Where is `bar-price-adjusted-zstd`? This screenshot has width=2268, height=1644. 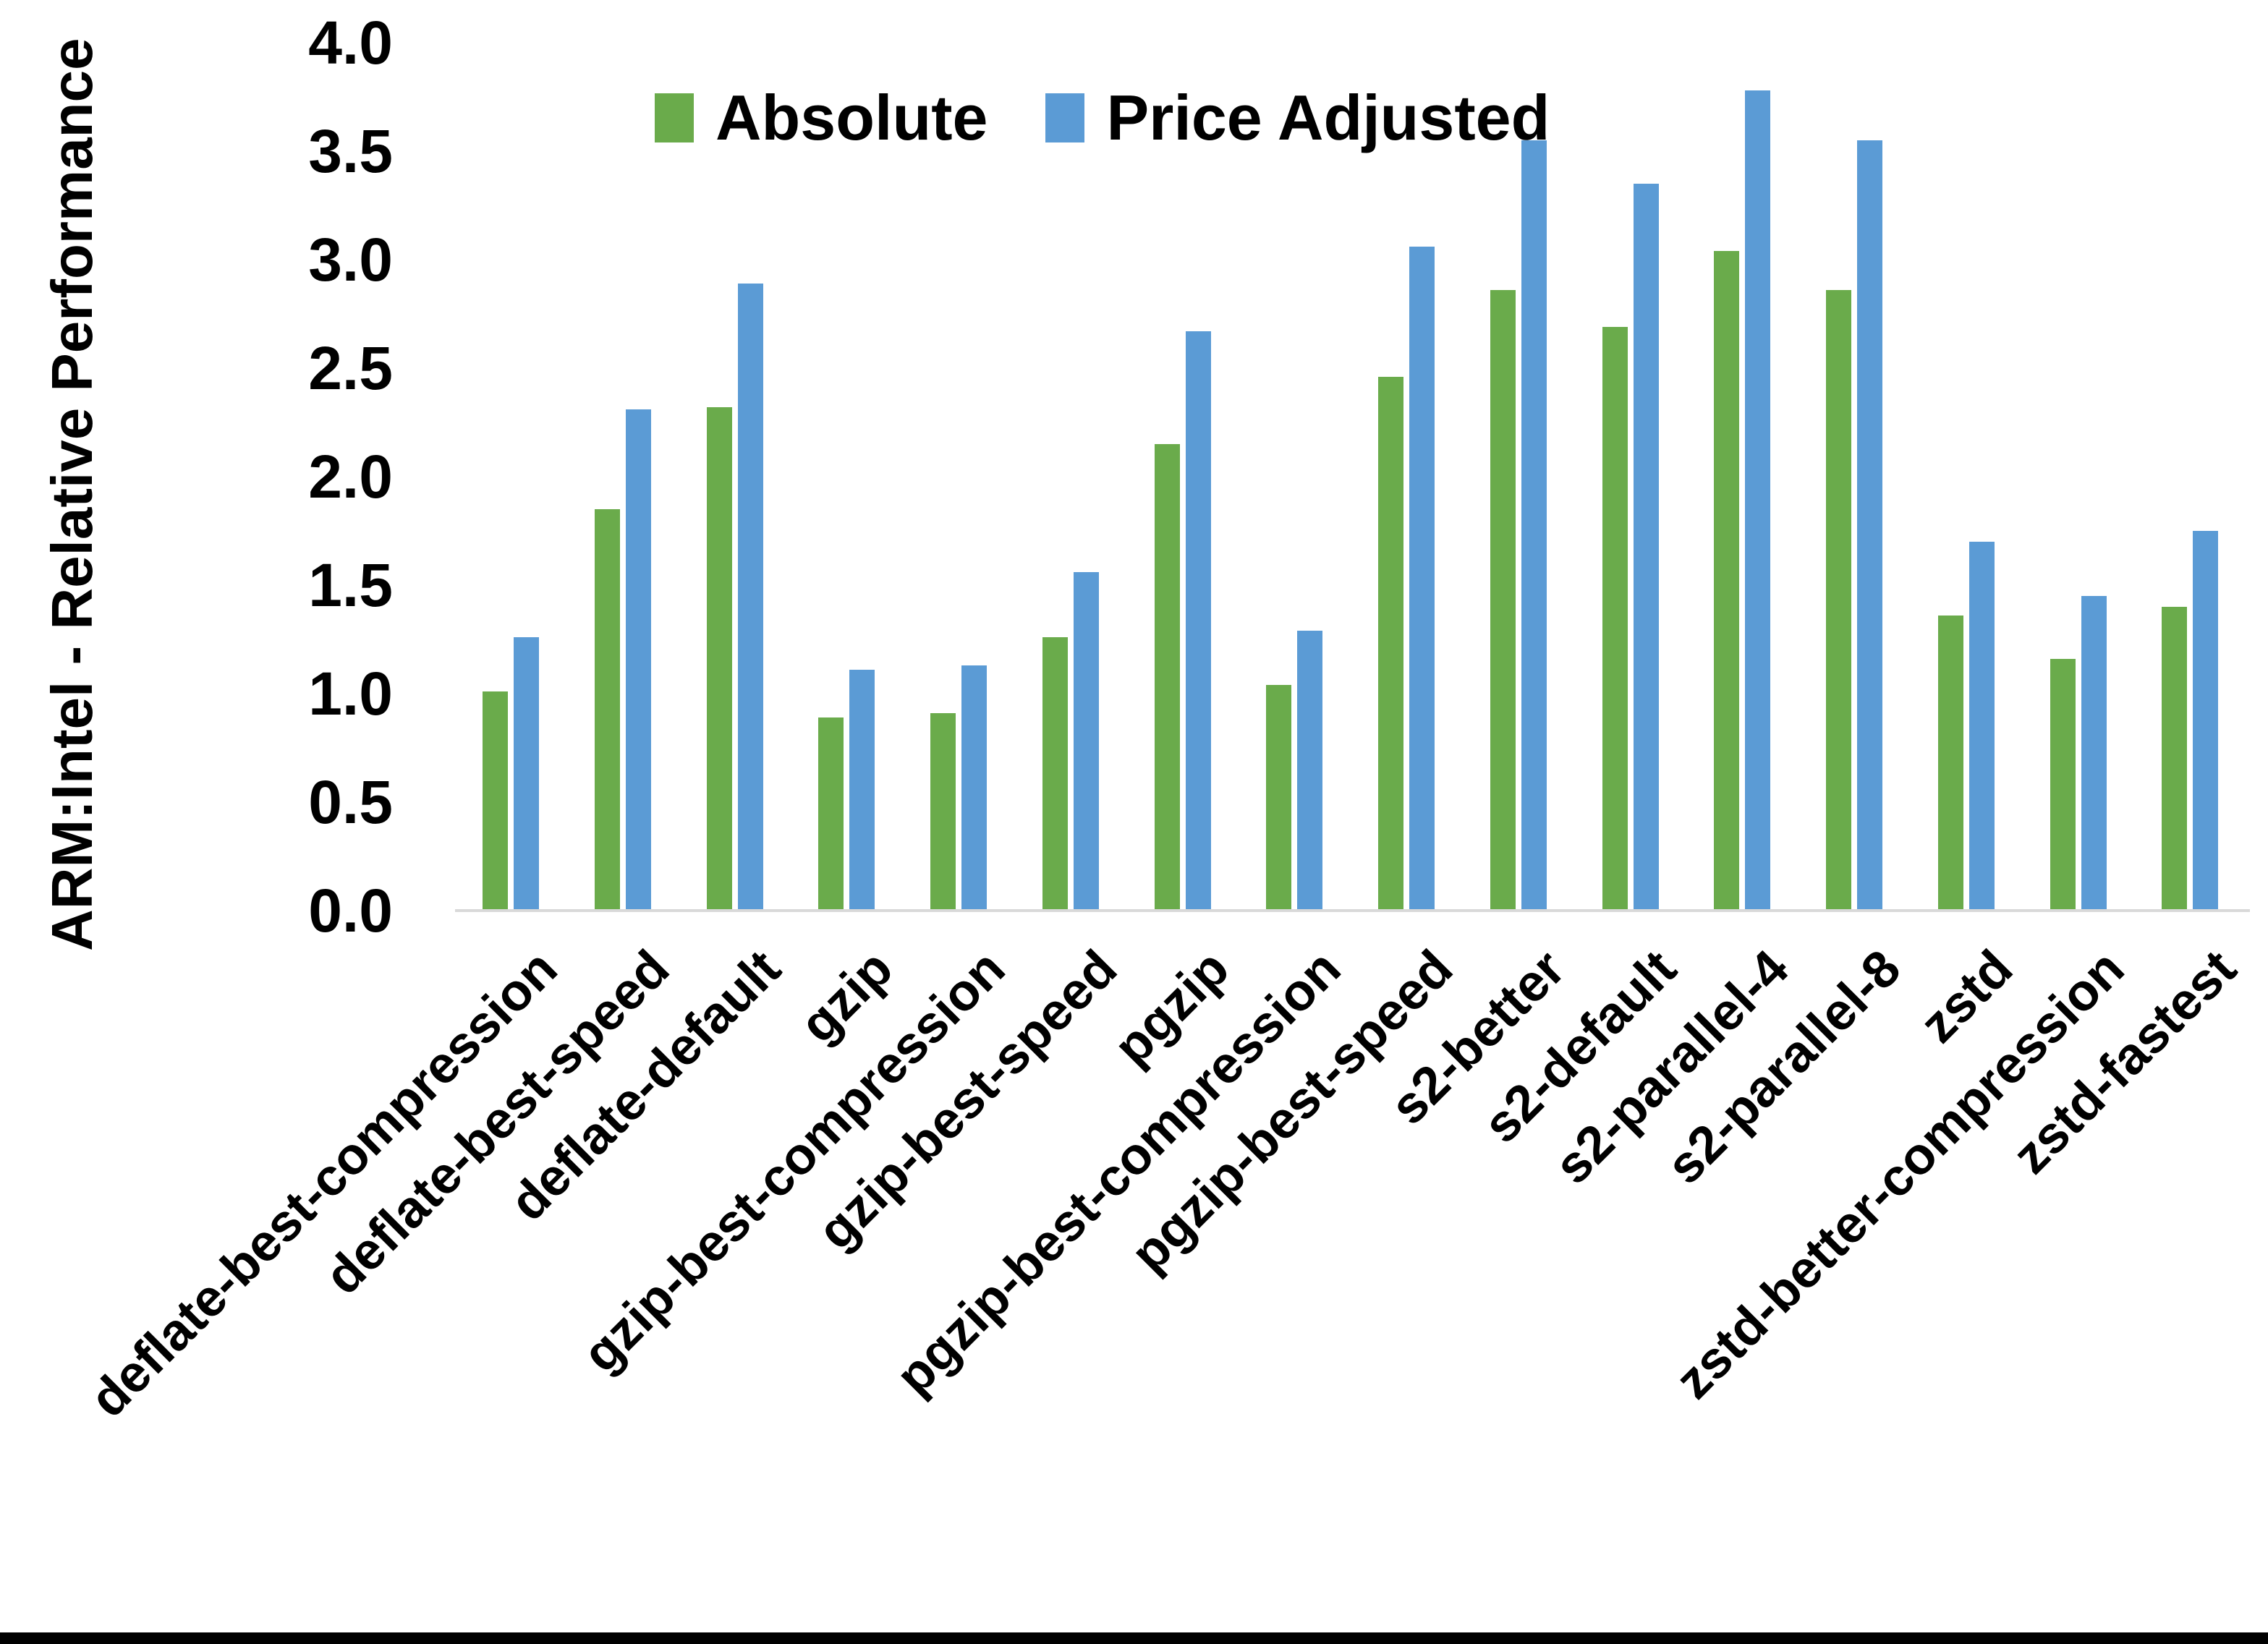 bar-price-adjusted-zstd is located at coordinates (1982, 726).